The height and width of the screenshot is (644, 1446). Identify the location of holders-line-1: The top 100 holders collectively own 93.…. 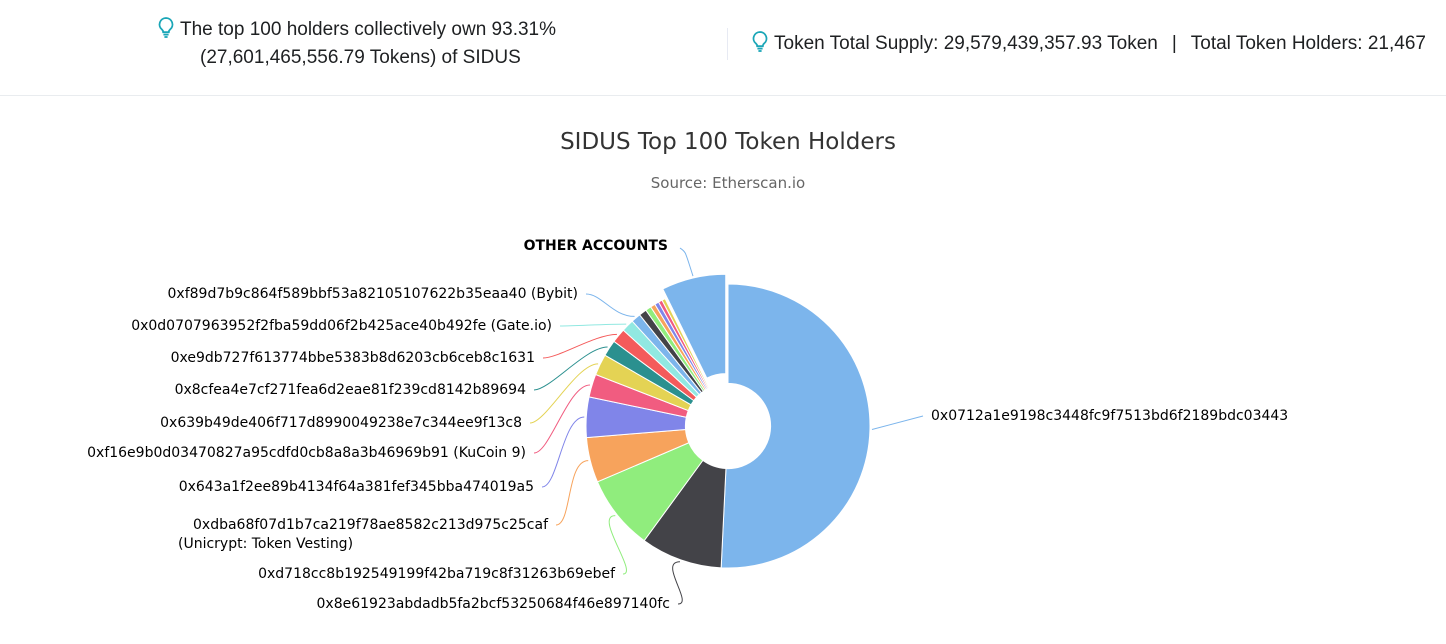
(368, 29).